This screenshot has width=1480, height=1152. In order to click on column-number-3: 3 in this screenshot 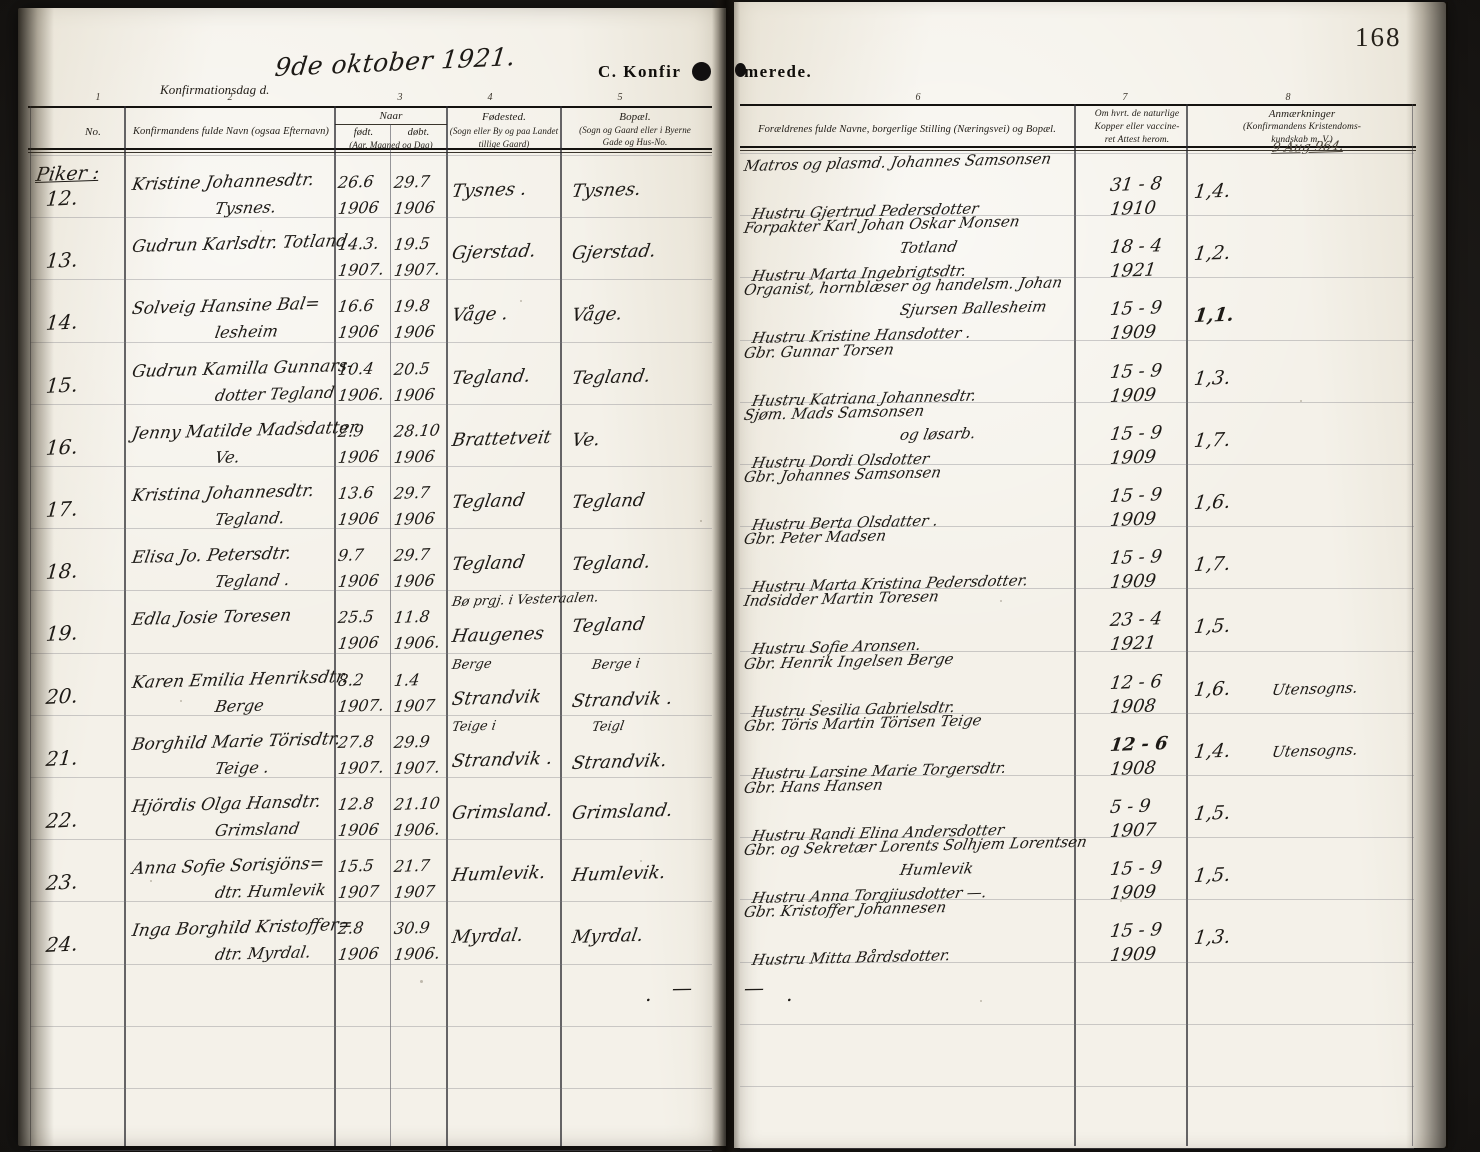, I will do `click(400, 97)`.